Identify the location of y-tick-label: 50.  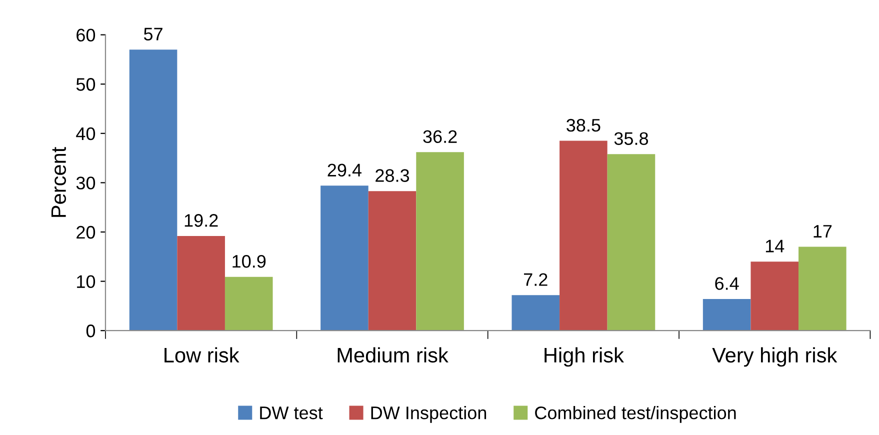
(86, 84).